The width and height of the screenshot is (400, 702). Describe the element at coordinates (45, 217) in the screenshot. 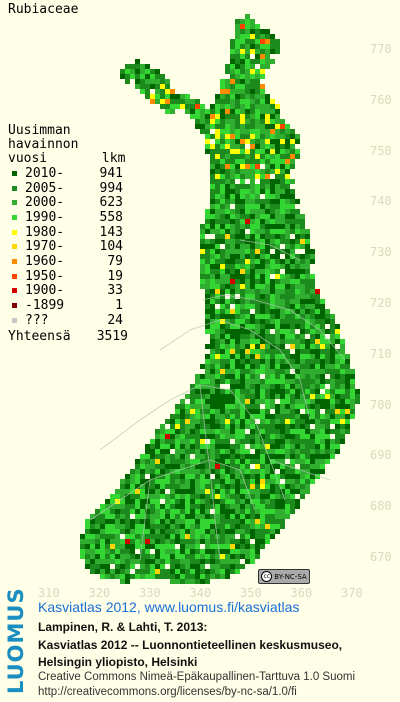

I see `legend-label: 1990-` at that location.